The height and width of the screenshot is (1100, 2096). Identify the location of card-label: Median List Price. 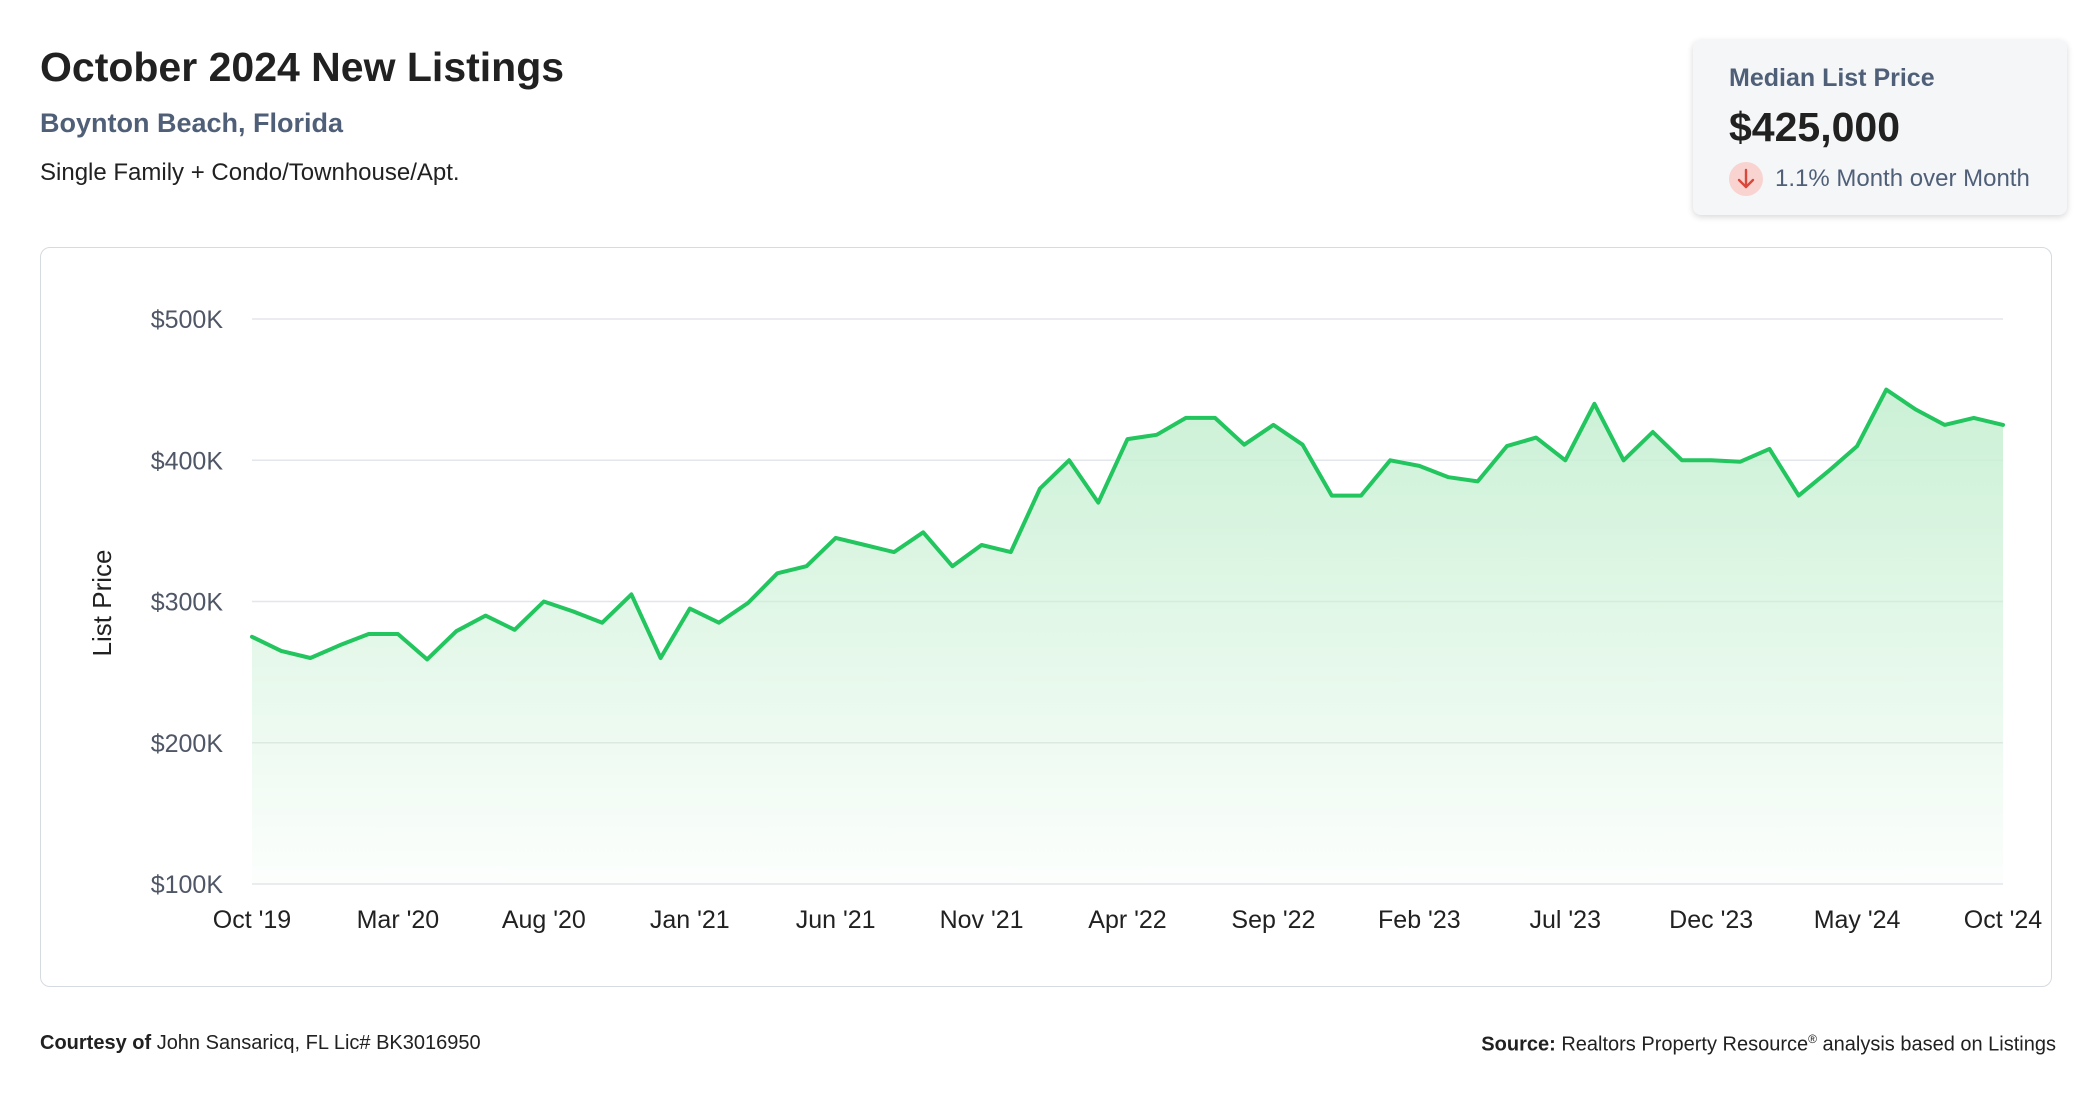
(1832, 78).